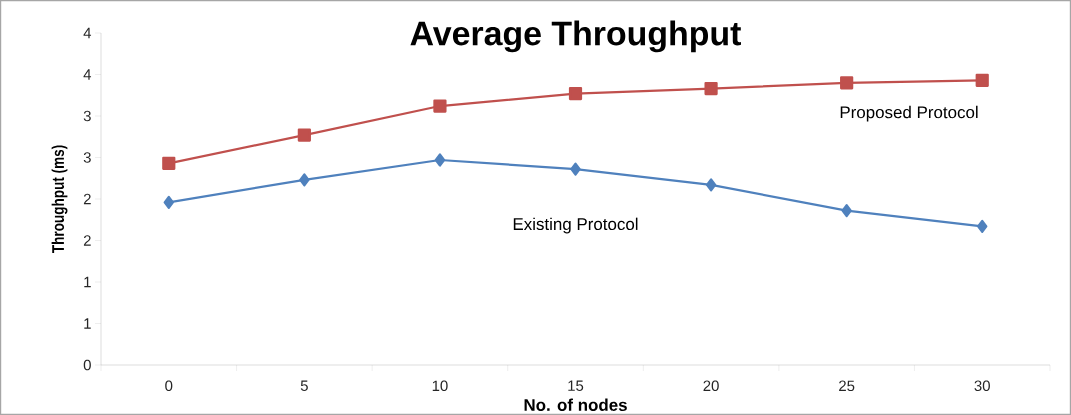  Describe the element at coordinates (711, 386) in the screenshot. I see `x-tick-label: 20` at that location.